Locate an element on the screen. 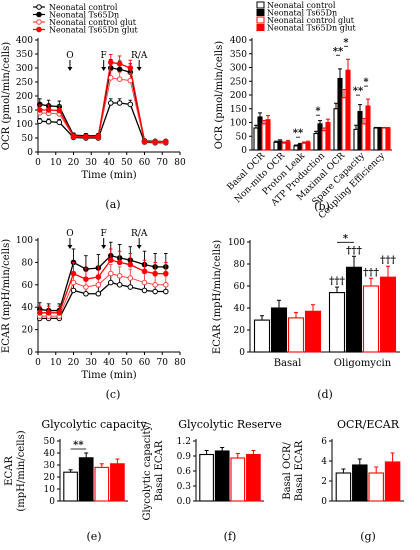 This screenshot has height=550, width=420. x-tick-label: 60 is located at coordinates (145, 163).